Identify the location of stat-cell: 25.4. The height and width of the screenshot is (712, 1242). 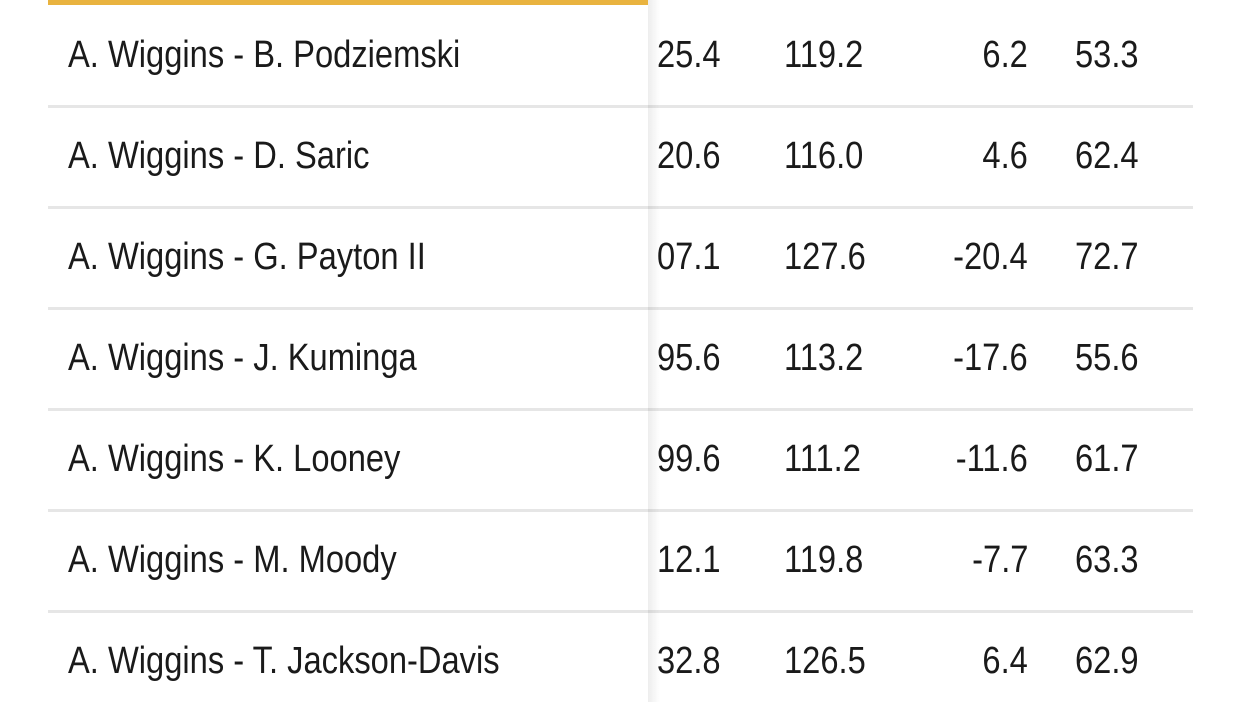
(689, 55).